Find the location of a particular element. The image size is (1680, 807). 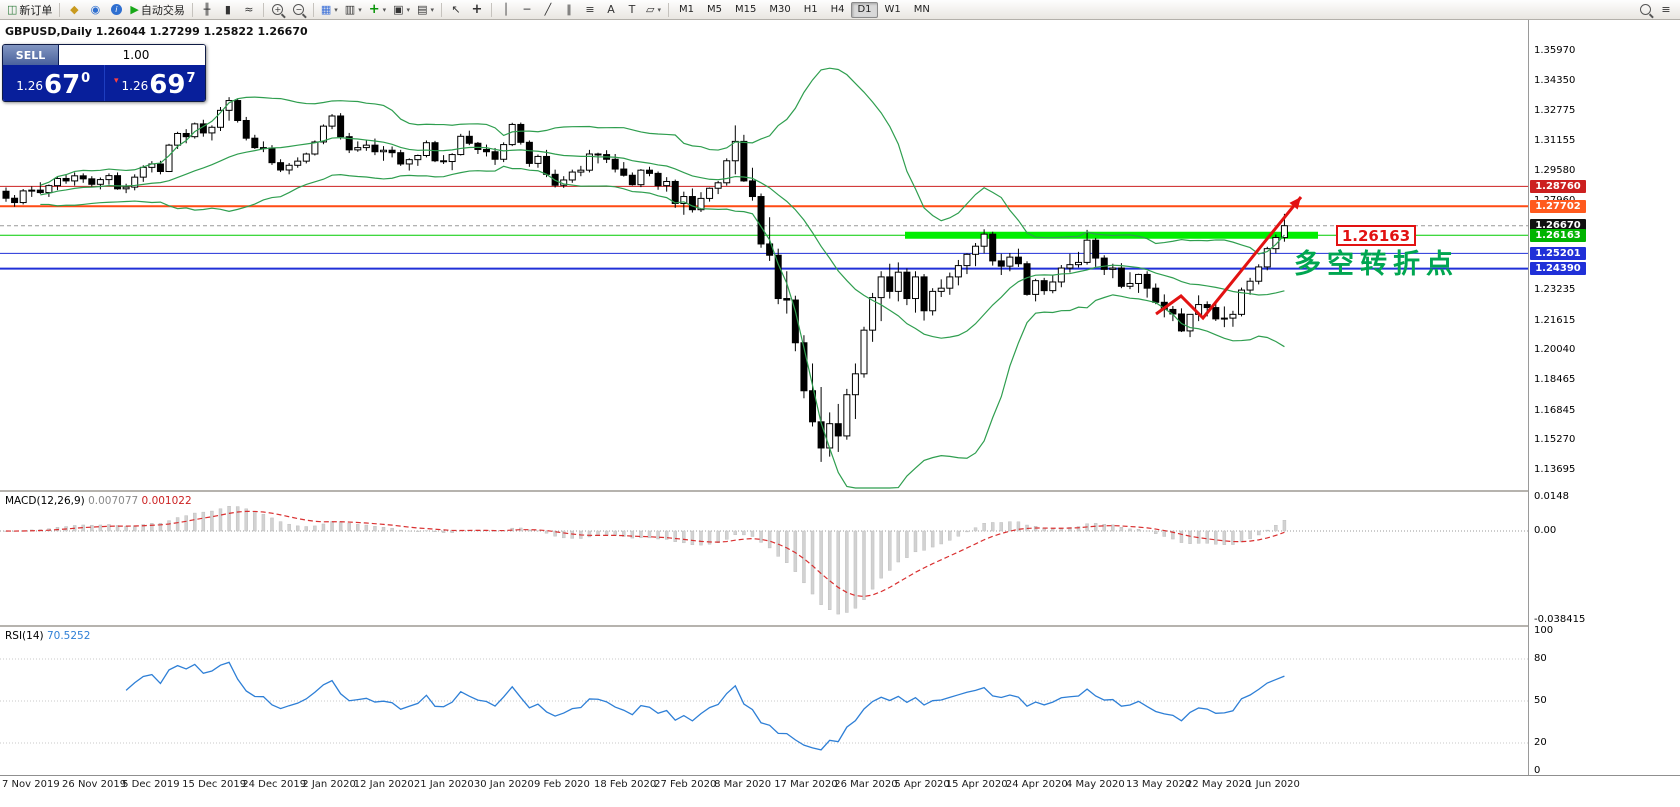

profiles-icon: ▦ ▾ is located at coordinates (329, 10).